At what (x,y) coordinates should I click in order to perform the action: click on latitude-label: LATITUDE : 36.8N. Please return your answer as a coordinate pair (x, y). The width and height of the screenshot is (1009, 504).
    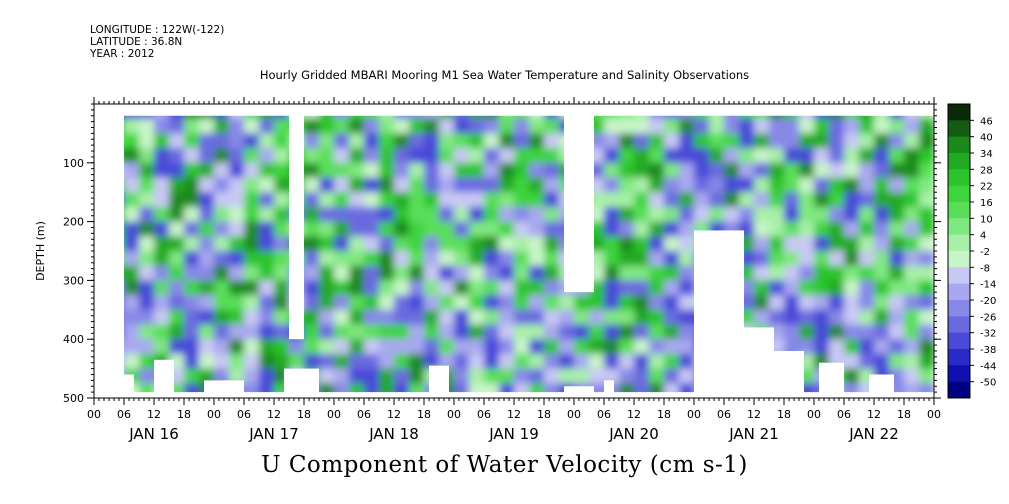
    Looking at the image, I should click on (136, 42).